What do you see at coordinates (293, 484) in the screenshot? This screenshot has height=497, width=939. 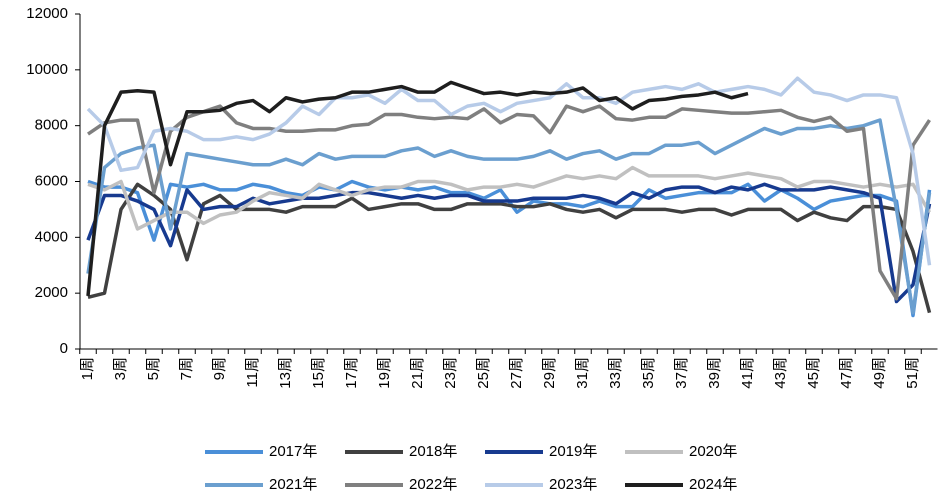 I see `legend-label: 2021年` at bounding box center [293, 484].